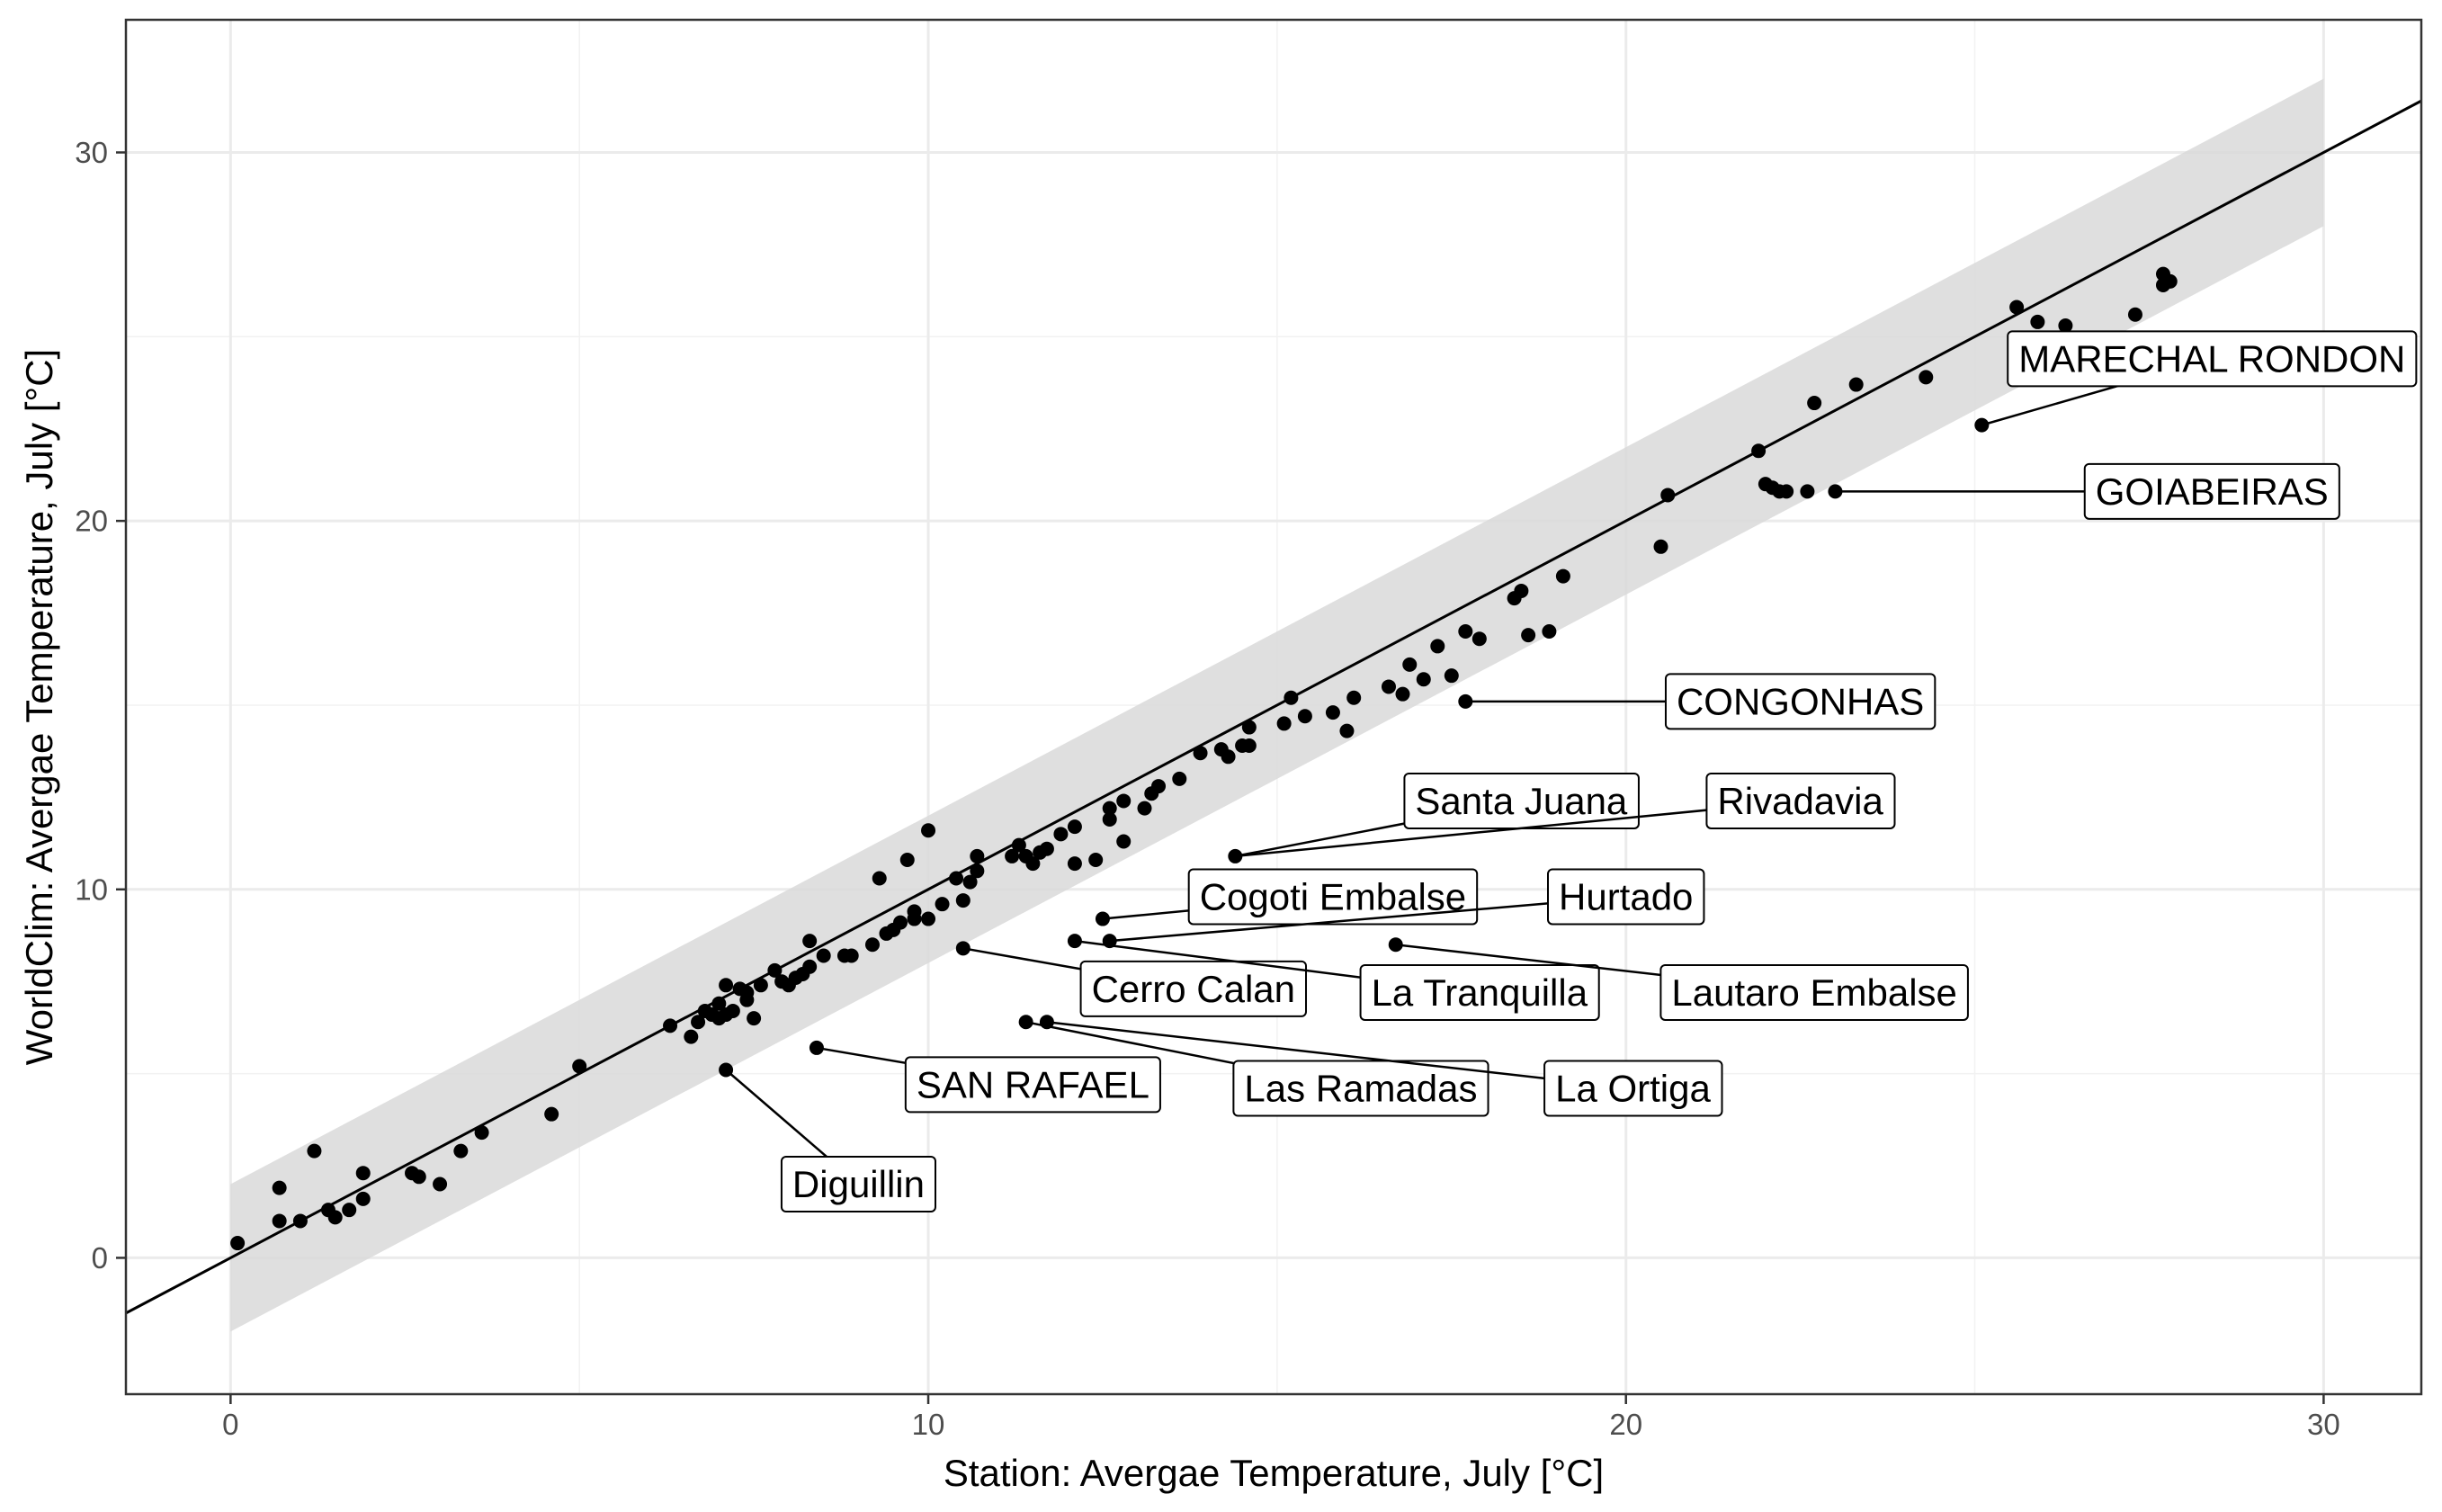 The image size is (2442, 1512). Describe the element at coordinates (1626, 1424) in the screenshot. I see `x-tick-label: 20` at that location.